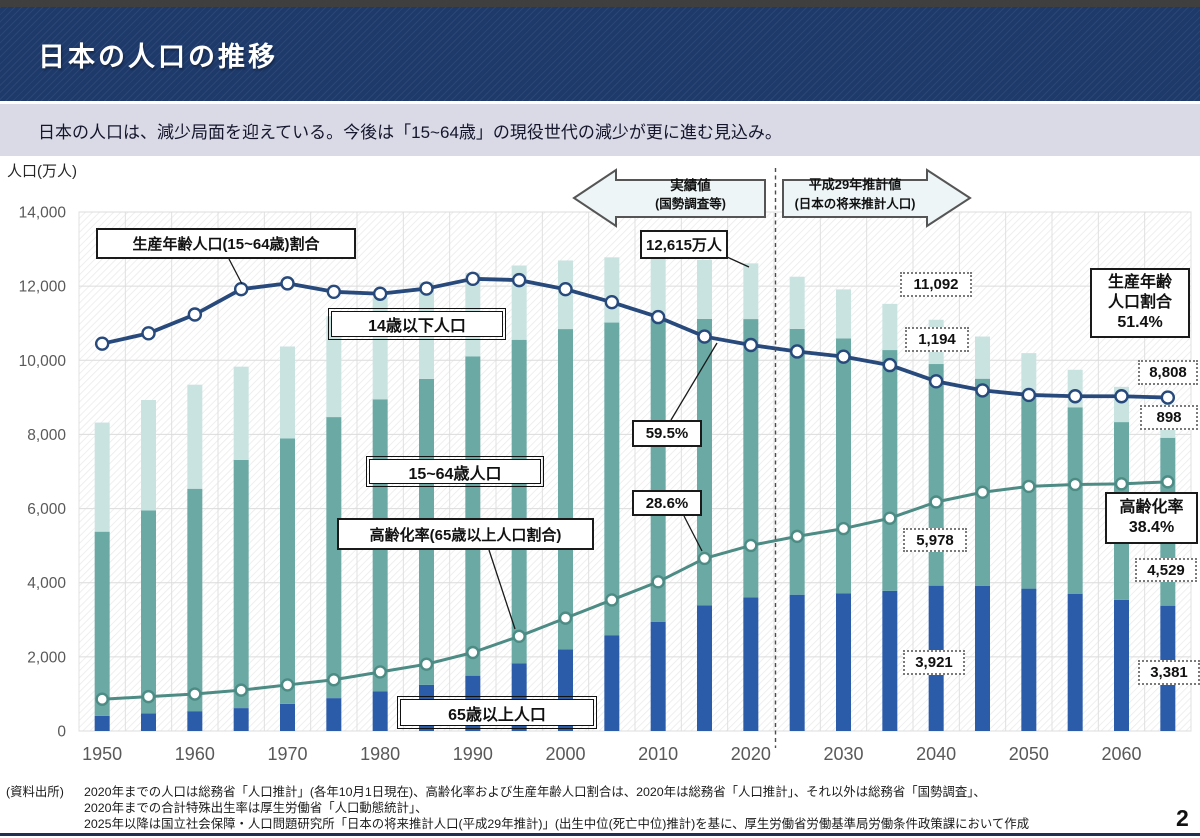 The width and height of the screenshot is (1200, 838). What do you see at coordinates (287, 754) in the screenshot?
I see `svg-text: 1970` at bounding box center [287, 754].